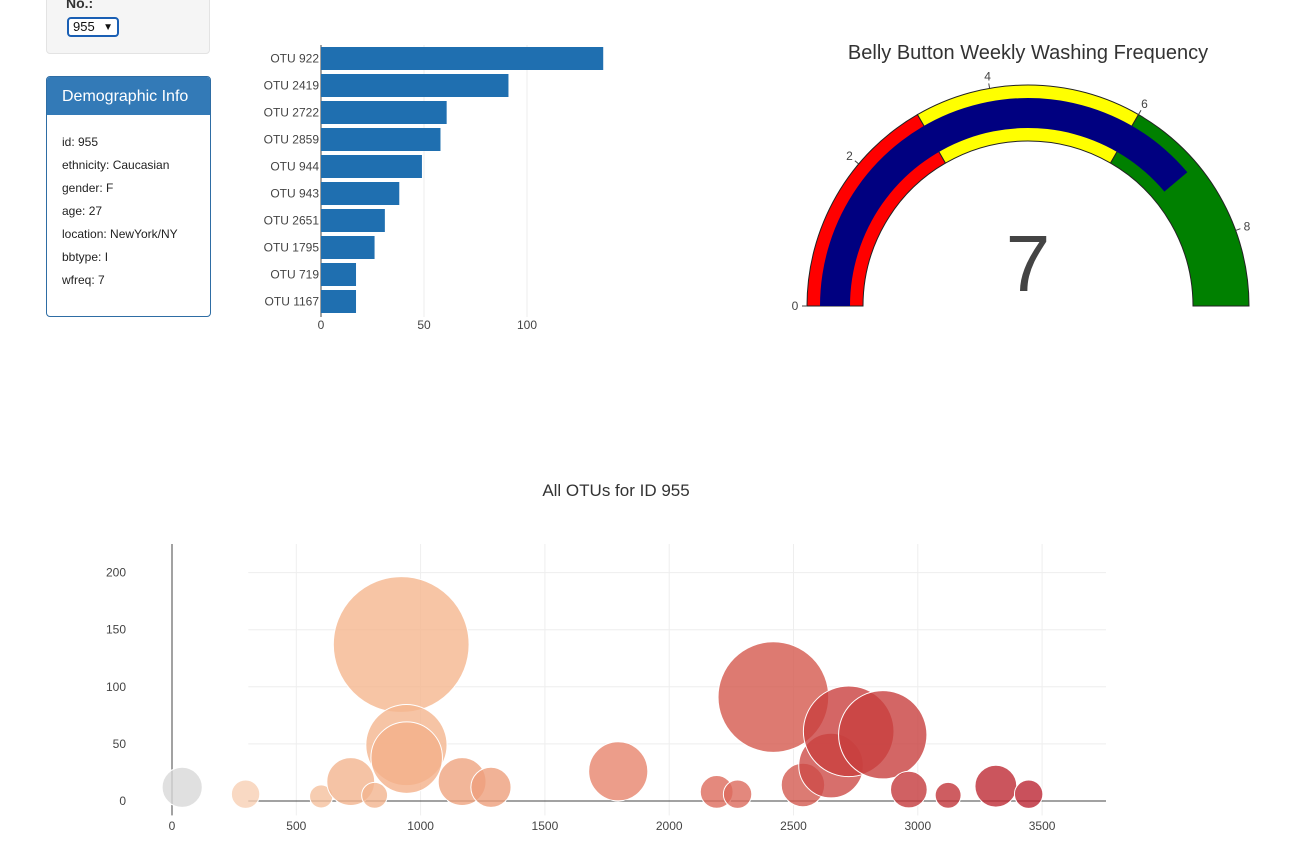 The height and width of the screenshot is (857, 1292). I want to click on subject-id-select: 955 ▼, so click(93, 27).